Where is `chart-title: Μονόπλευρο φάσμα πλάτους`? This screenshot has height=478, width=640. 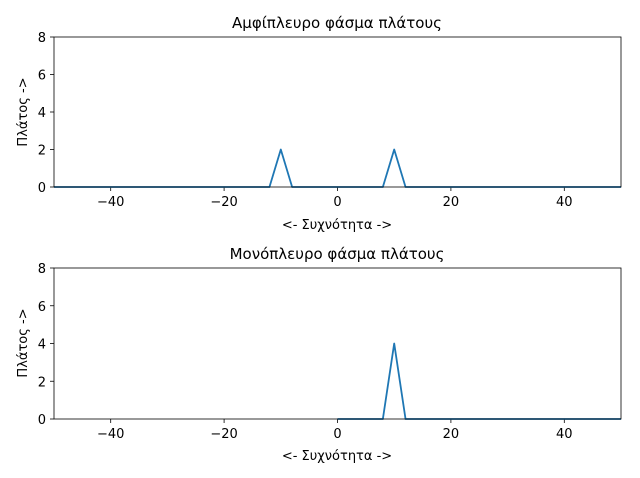 chart-title: Μονόπλευρο φάσμα πλάτους is located at coordinates (337, 254).